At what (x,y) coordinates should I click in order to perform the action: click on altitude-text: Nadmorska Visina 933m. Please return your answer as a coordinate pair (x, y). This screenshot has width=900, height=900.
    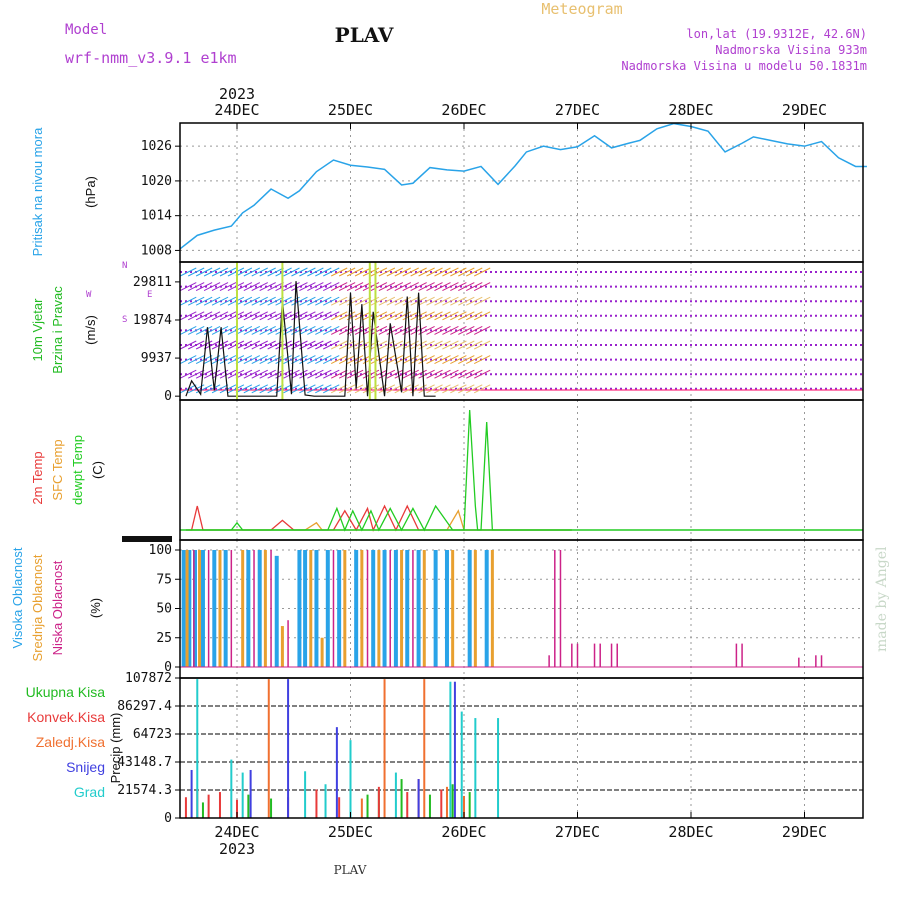
    Looking at the image, I should click on (791, 50).